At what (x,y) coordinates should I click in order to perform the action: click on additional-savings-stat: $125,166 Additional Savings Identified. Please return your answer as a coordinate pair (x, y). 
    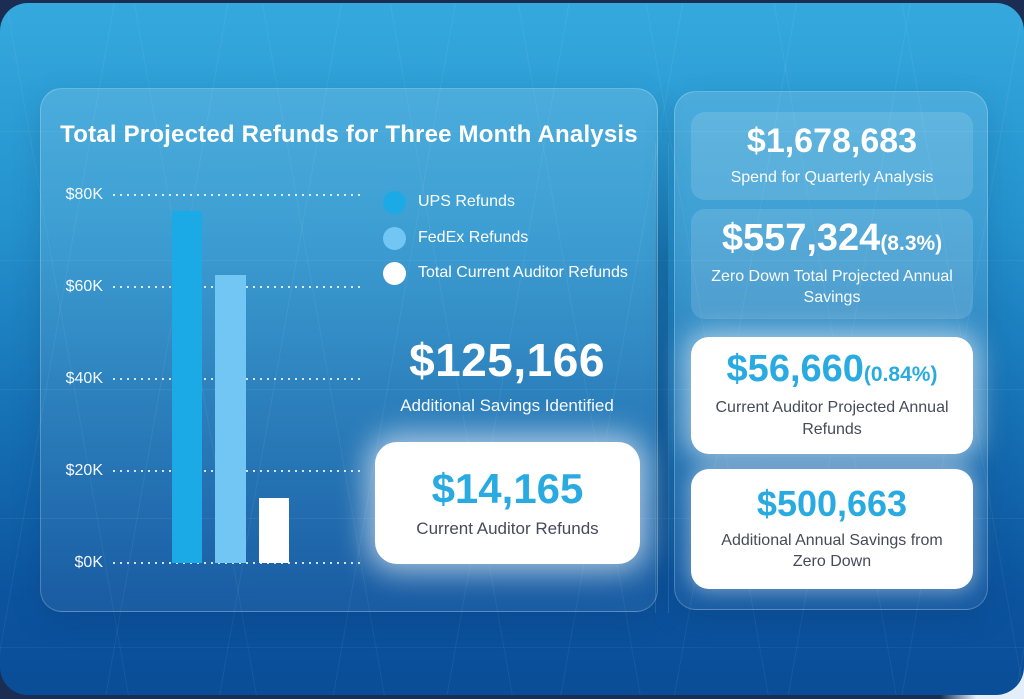
    Looking at the image, I should click on (507, 375).